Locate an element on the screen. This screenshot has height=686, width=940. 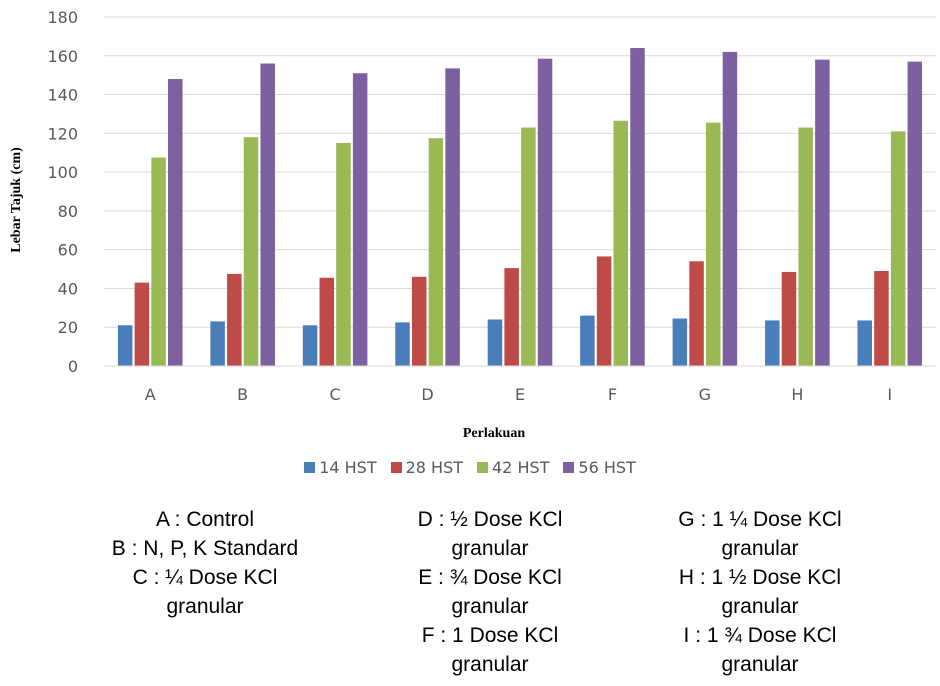
legend-label: 42 HST is located at coordinates (521, 467).